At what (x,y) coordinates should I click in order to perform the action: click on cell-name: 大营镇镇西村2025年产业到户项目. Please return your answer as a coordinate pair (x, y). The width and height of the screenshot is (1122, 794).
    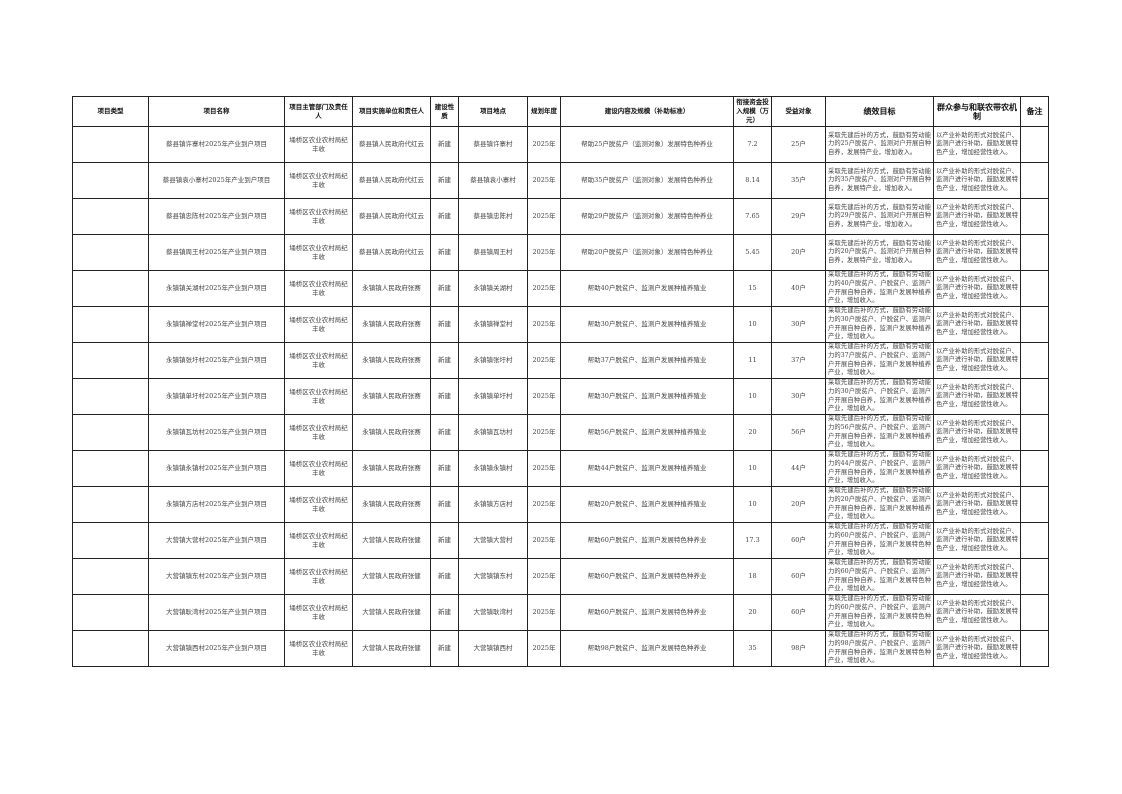
    Looking at the image, I should click on (216, 648).